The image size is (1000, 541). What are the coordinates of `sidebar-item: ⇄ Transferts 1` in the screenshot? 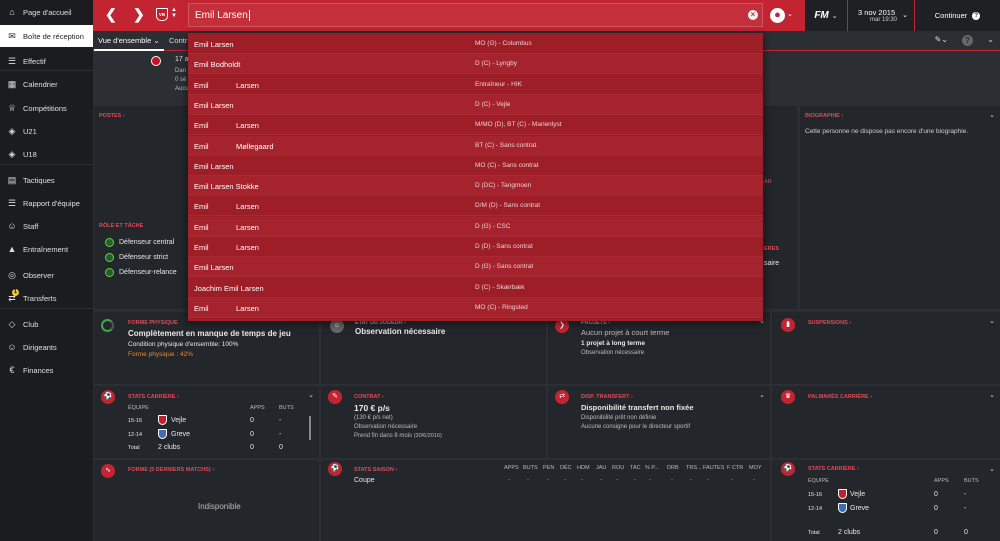 It's located at (46, 298).